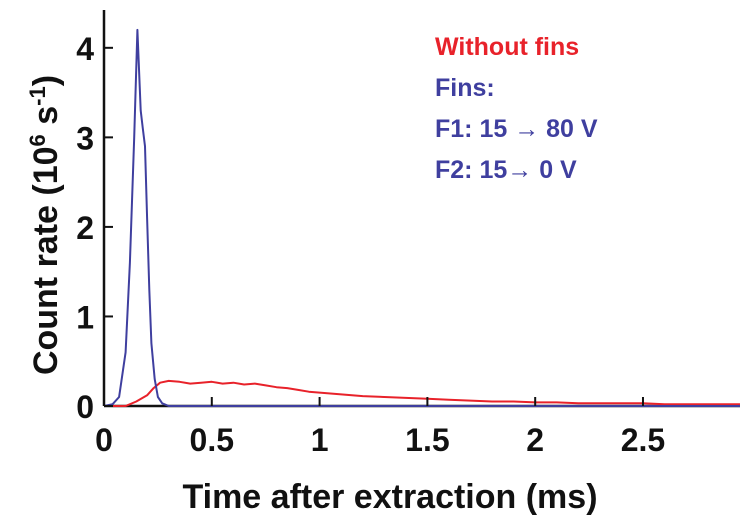 This screenshot has height=520, width=743. What do you see at coordinates (85, 317) in the screenshot?
I see `y-tick-label: 1` at bounding box center [85, 317].